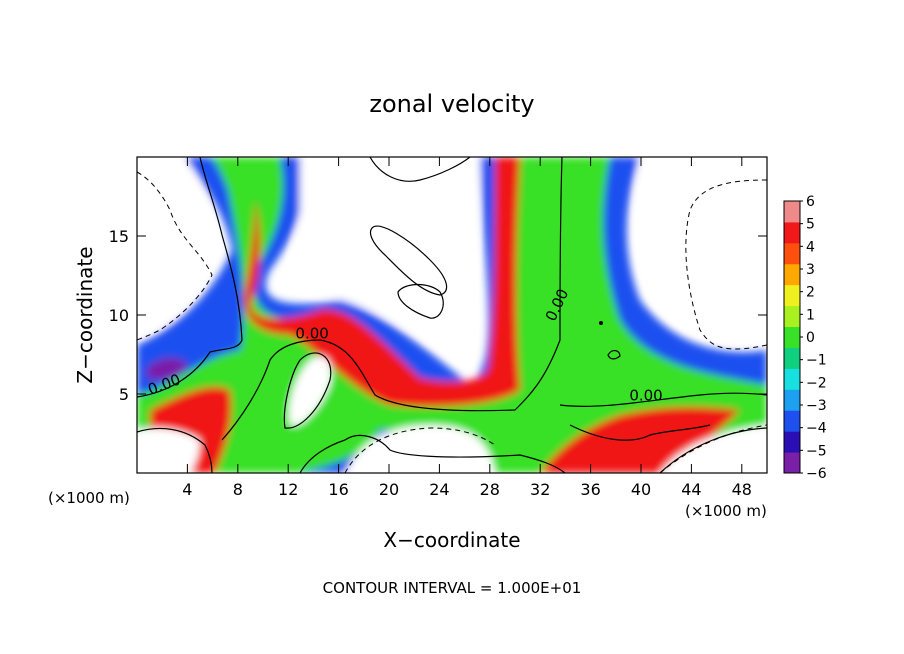  I want to click on colorbar-label: −1, so click(816, 361).